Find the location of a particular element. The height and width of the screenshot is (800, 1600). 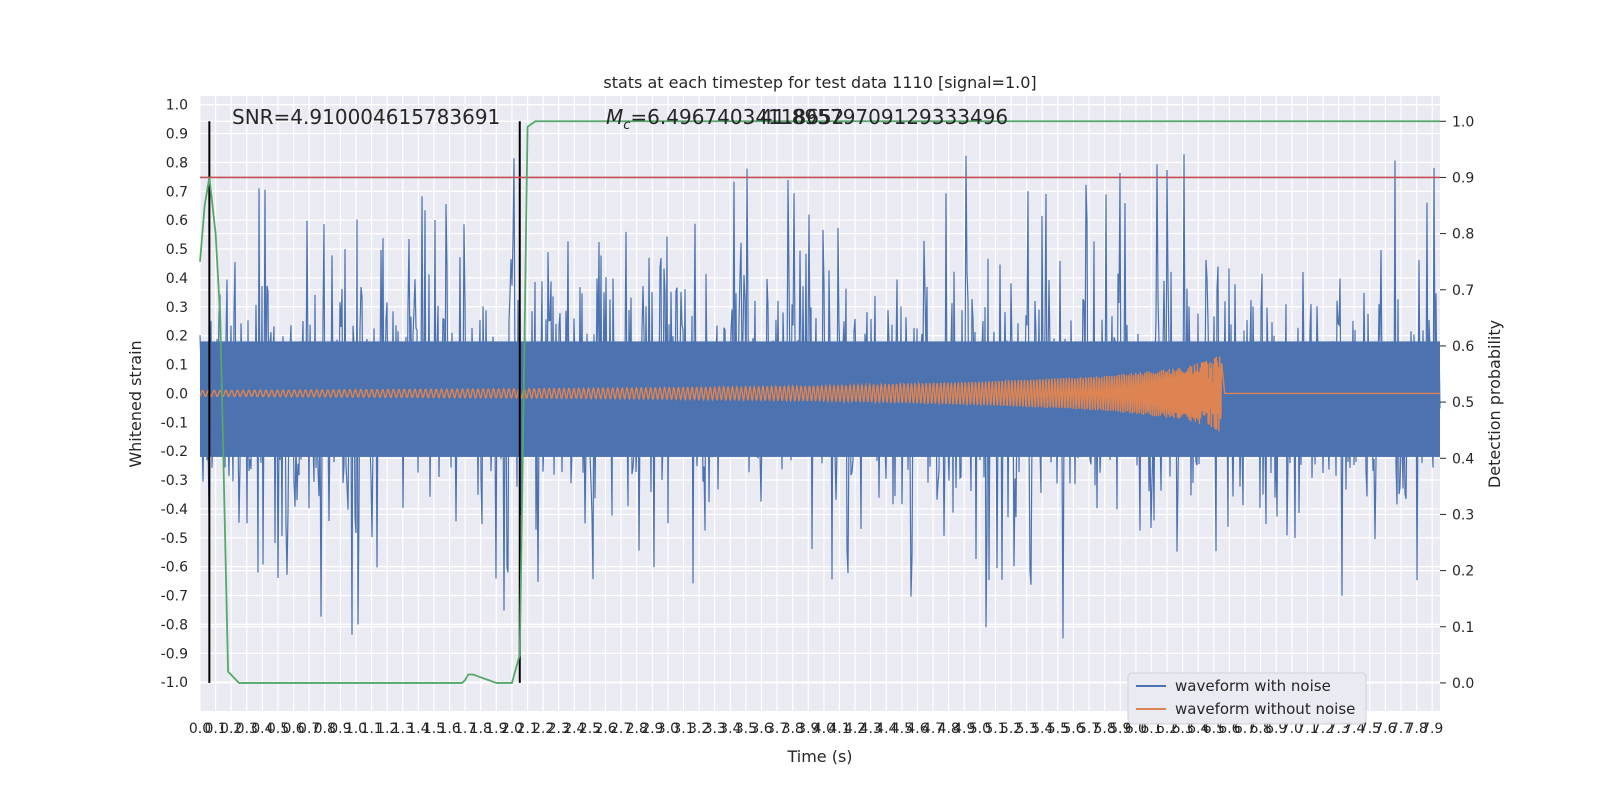

x-tick-label: 2.0 is located at coordinates (512, 729).